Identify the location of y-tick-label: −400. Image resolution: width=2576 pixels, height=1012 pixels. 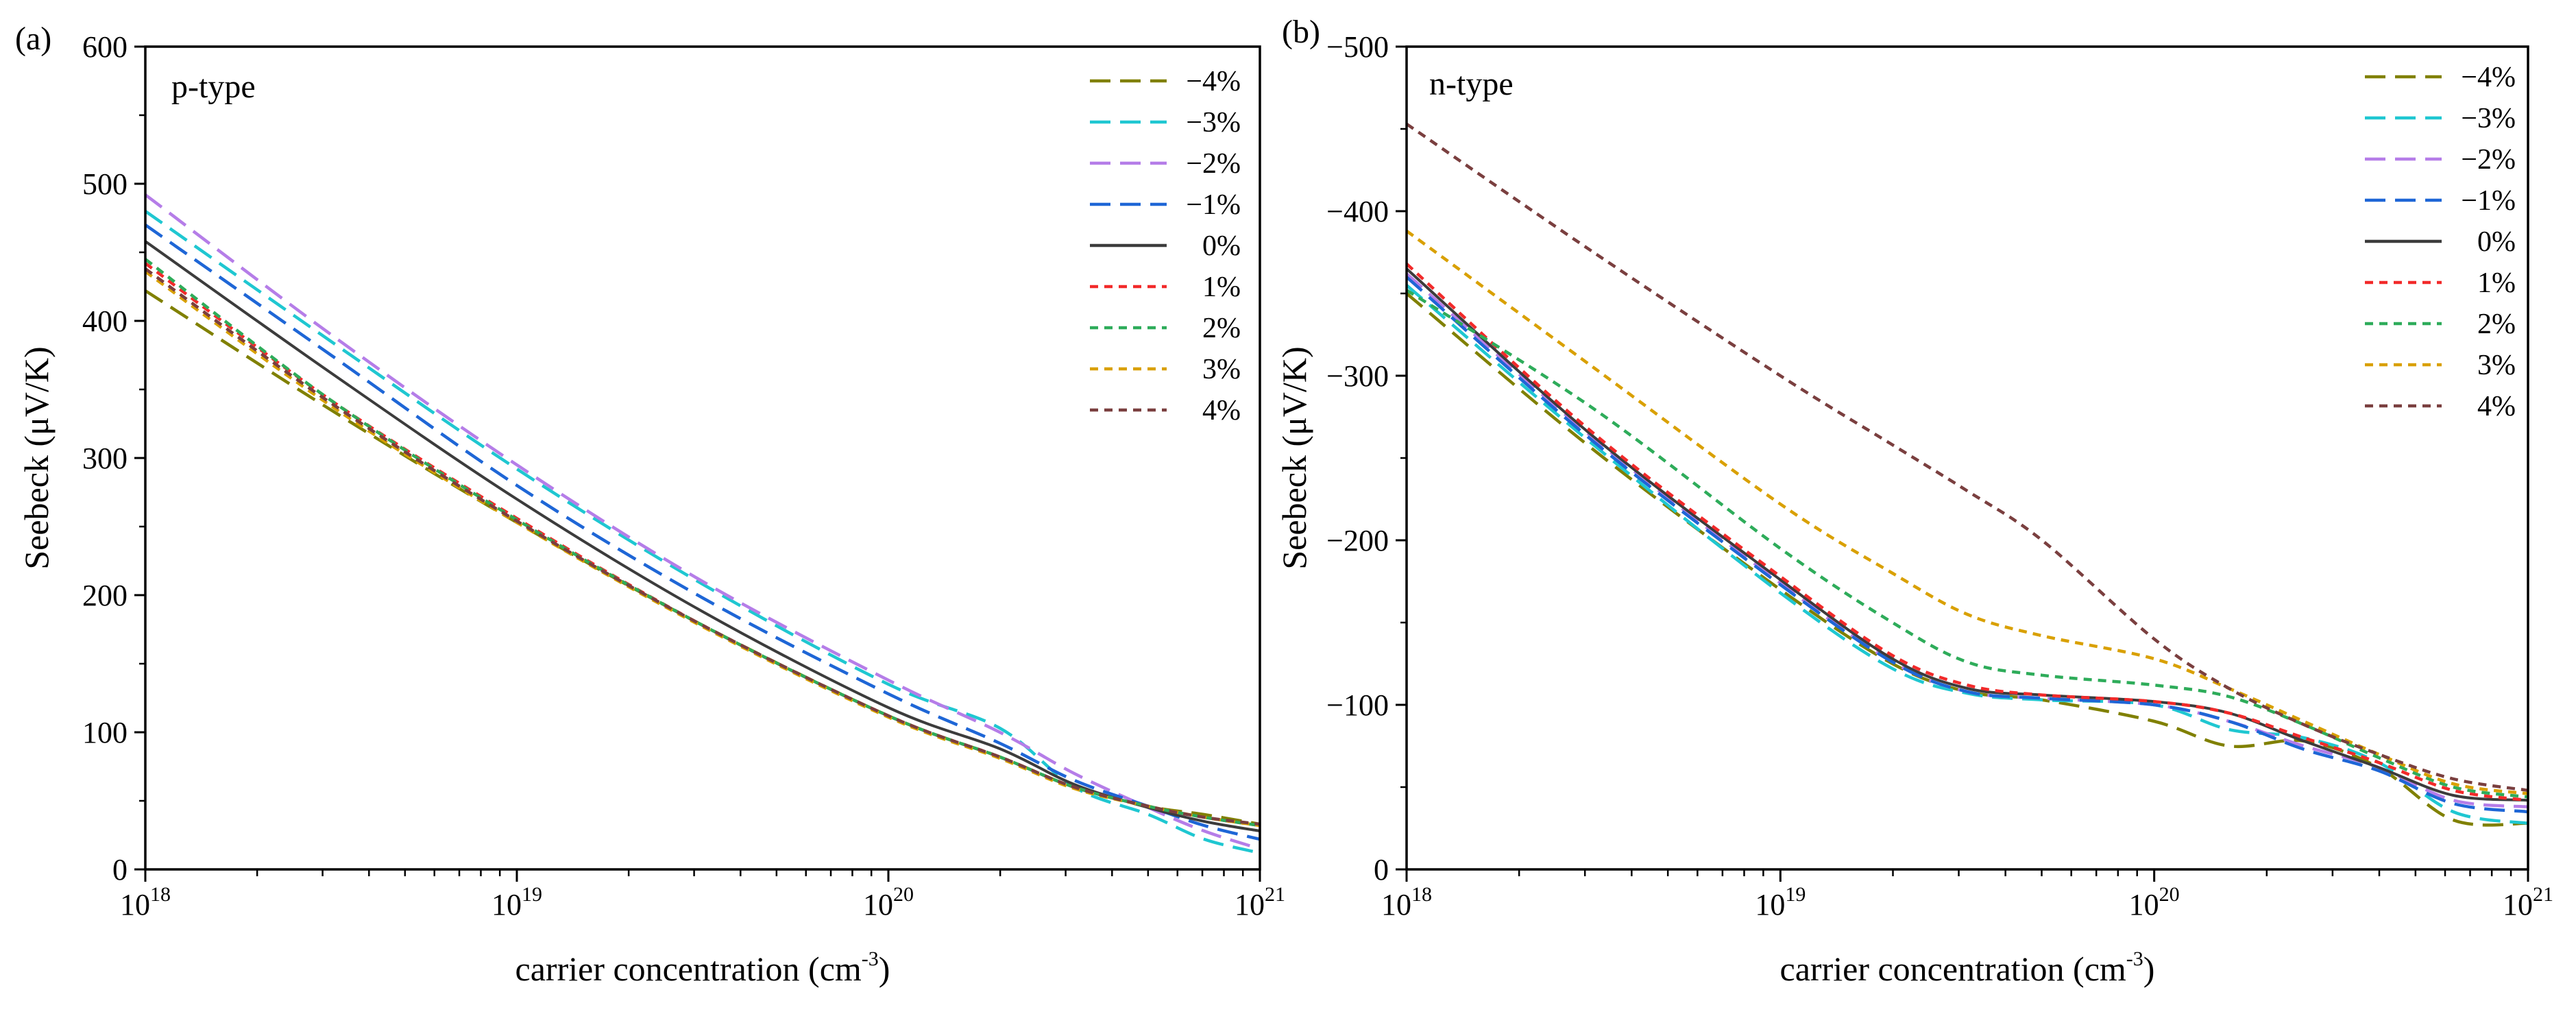
(1357, 211).